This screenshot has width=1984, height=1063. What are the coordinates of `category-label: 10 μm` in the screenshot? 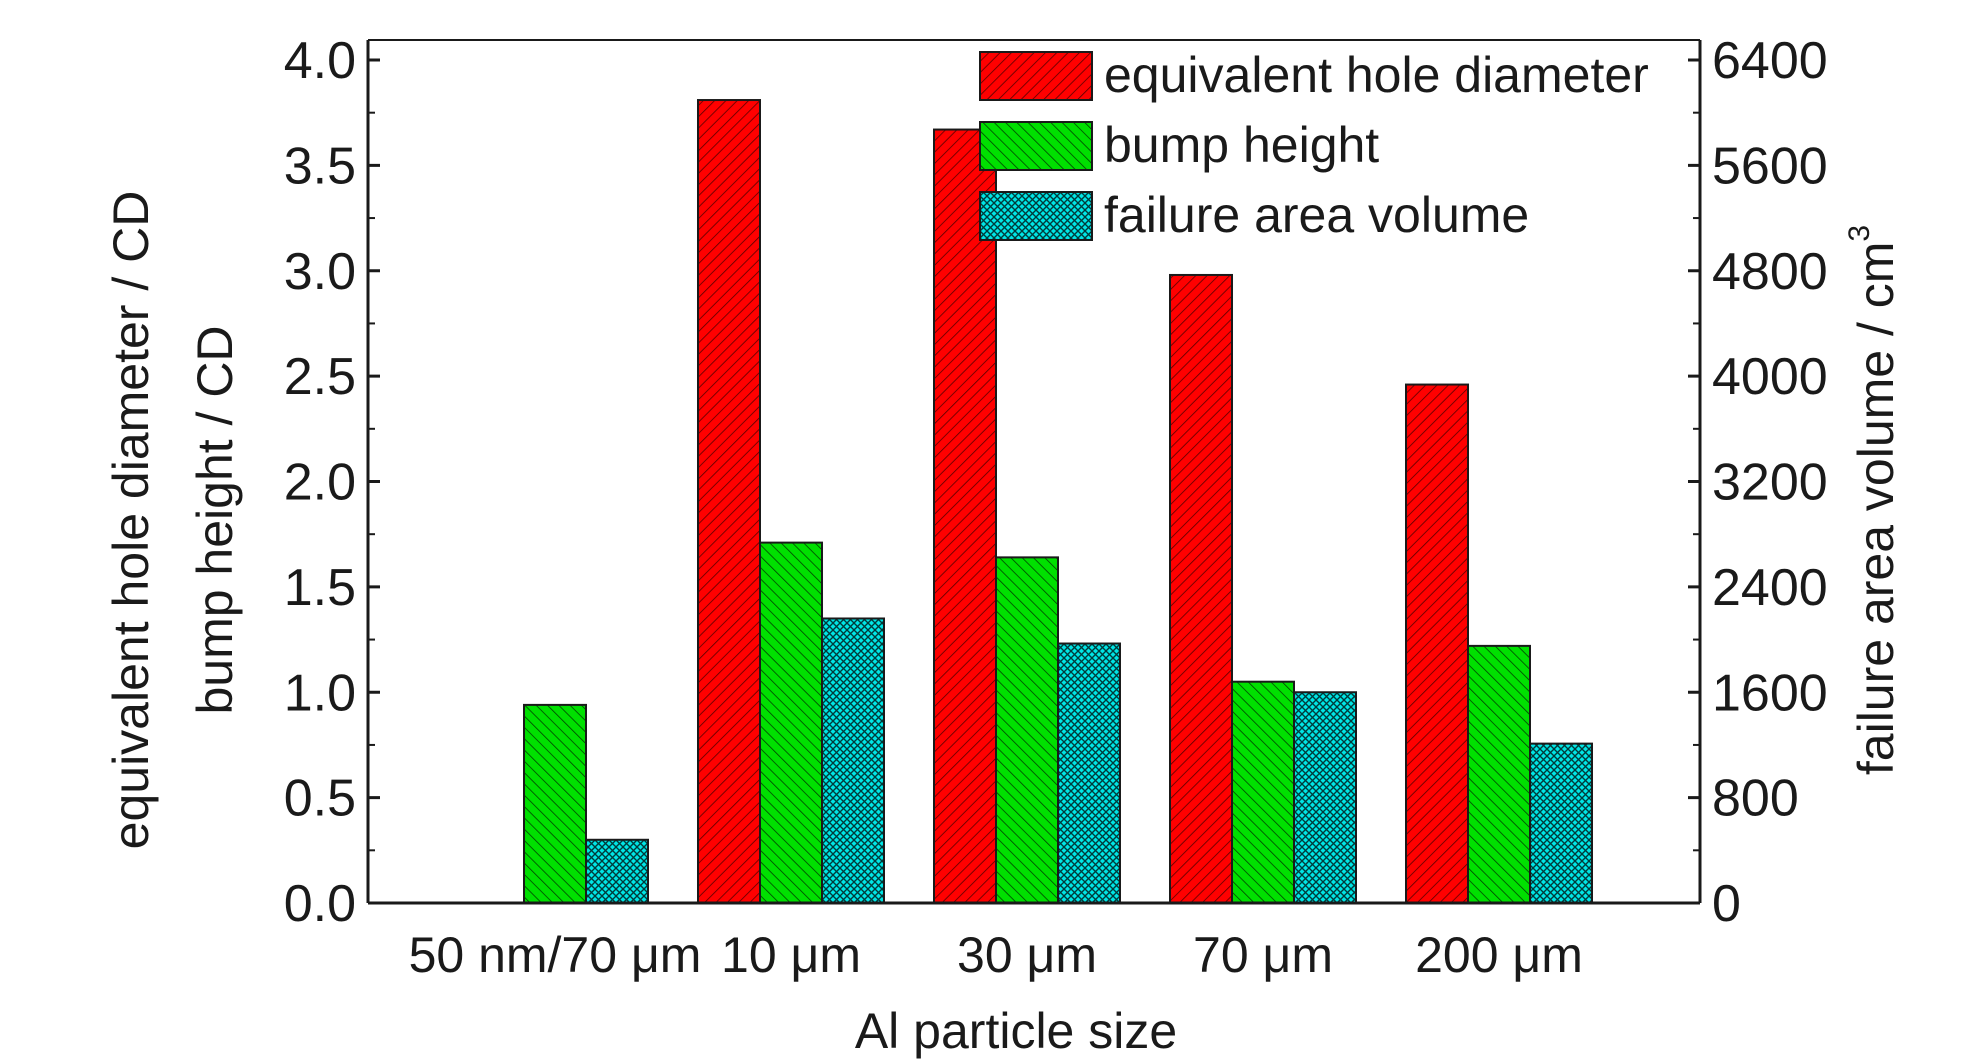 It's located at (791, 955).